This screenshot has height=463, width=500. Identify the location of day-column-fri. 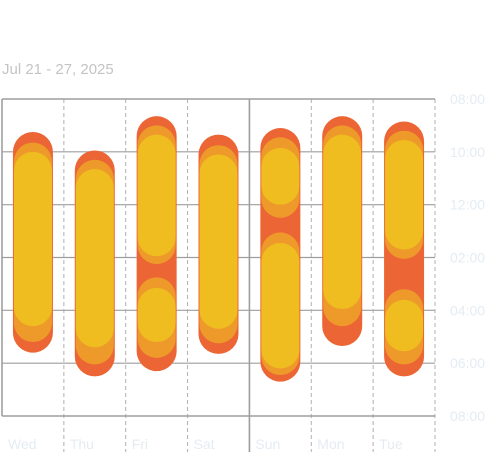
(156, 244).